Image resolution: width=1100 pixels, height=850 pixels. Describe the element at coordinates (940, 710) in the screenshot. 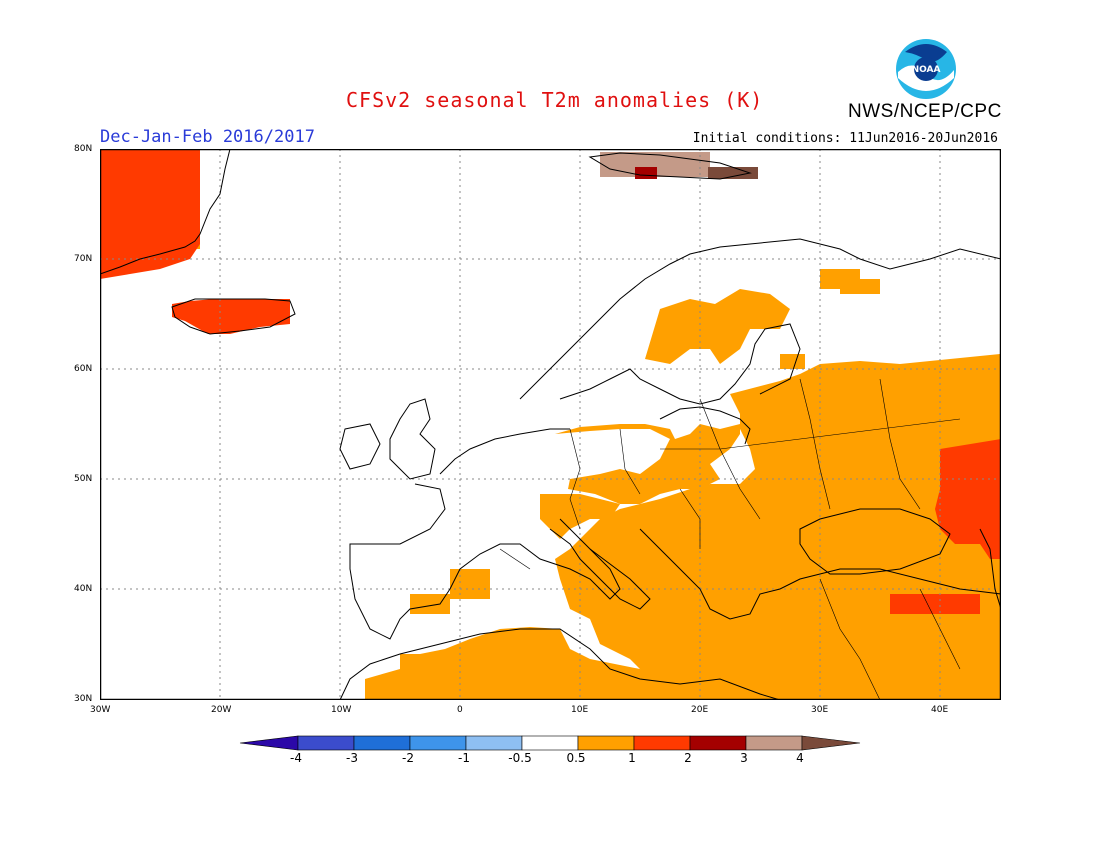

I see `lon-tick-40e: 40E` at that location.